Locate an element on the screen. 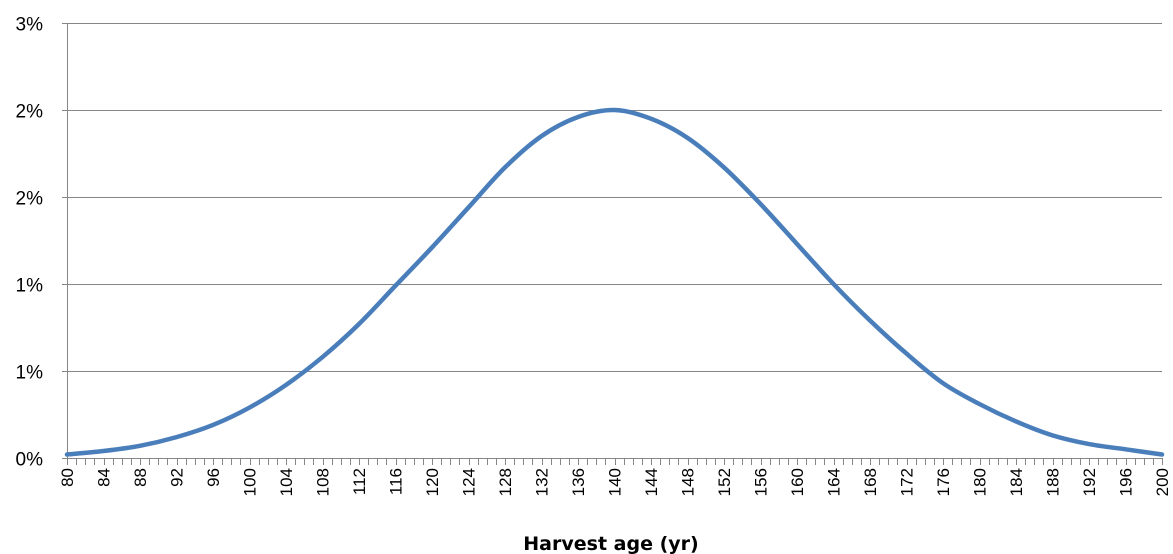  x-tick-label: 188 is located at coordinates (1053, 482).